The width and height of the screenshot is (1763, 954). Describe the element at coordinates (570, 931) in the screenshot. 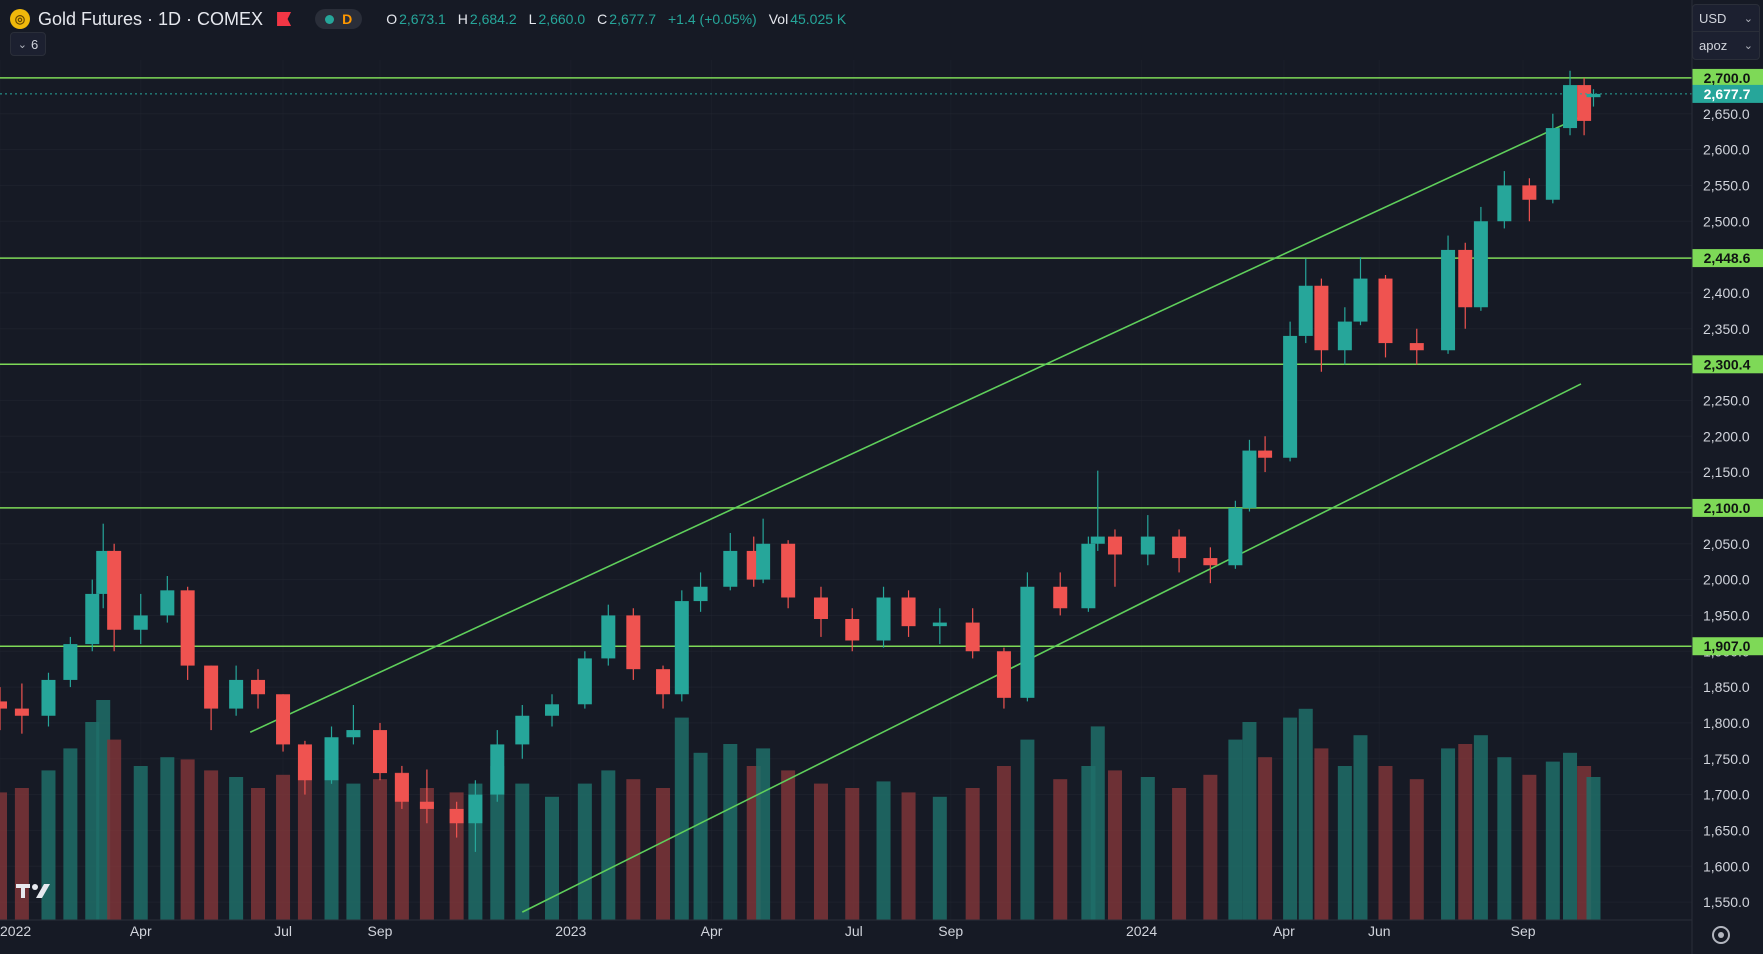

I see `x-axis-tick-label: 2023` at that location.